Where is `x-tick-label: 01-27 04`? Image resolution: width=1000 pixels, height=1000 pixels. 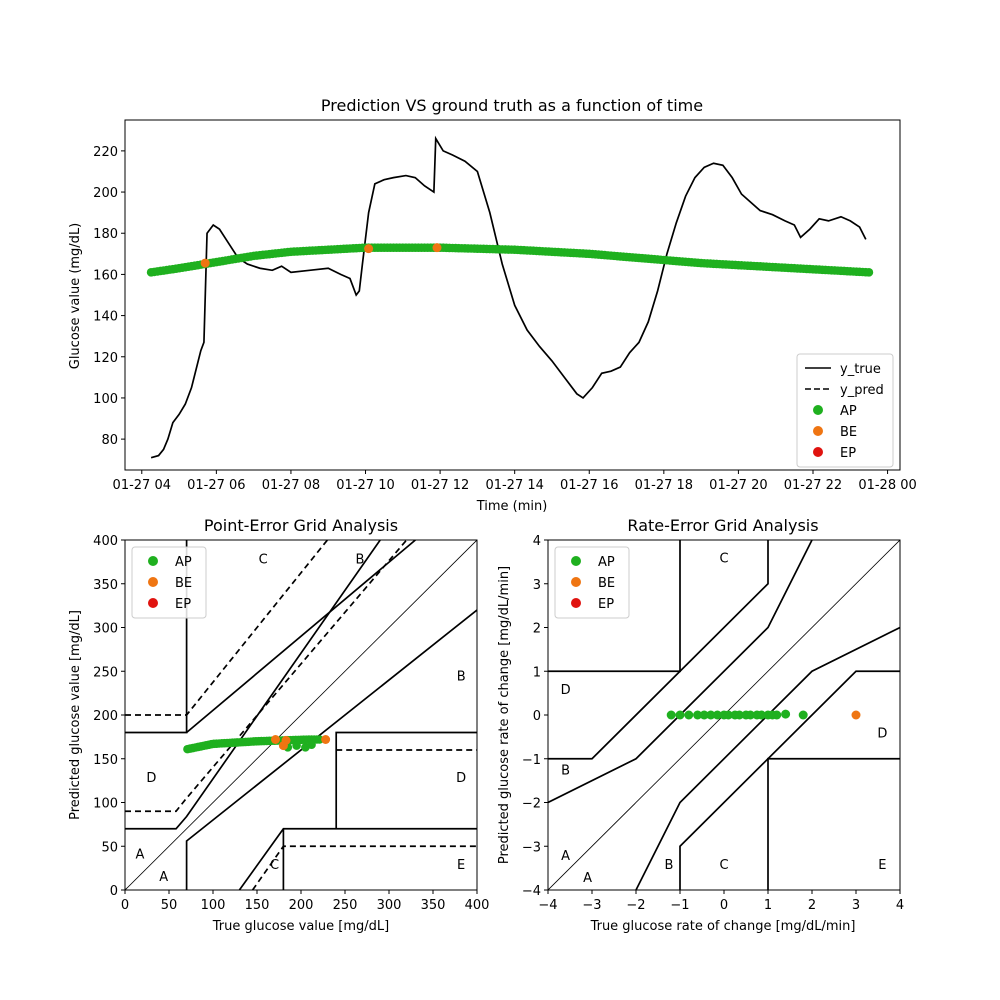
x-tick-label: 01-27 04 is located at coordinates (142, 485).